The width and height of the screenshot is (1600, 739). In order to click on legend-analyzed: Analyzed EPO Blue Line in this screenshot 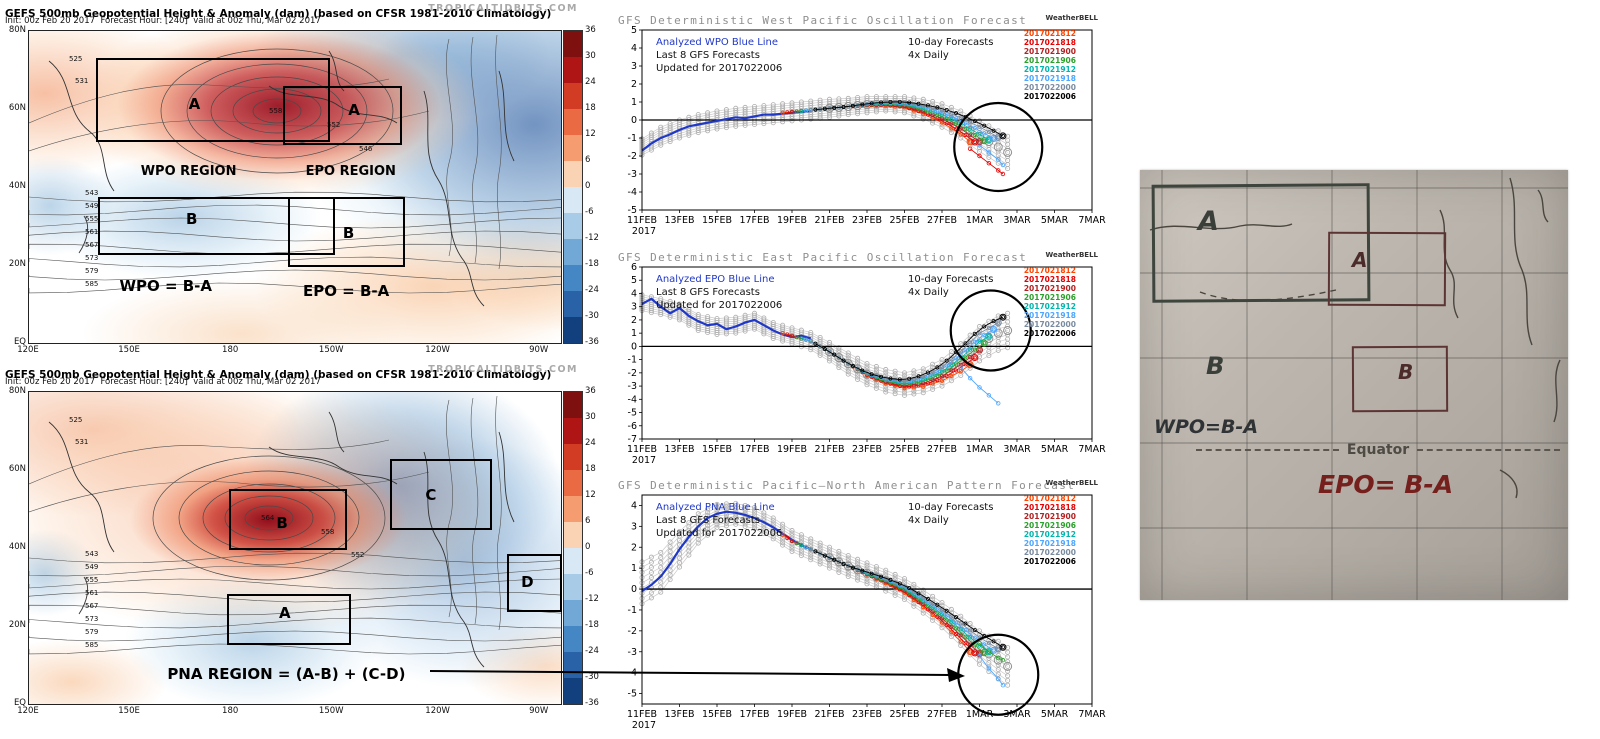, I will do `click(715, 279)`.